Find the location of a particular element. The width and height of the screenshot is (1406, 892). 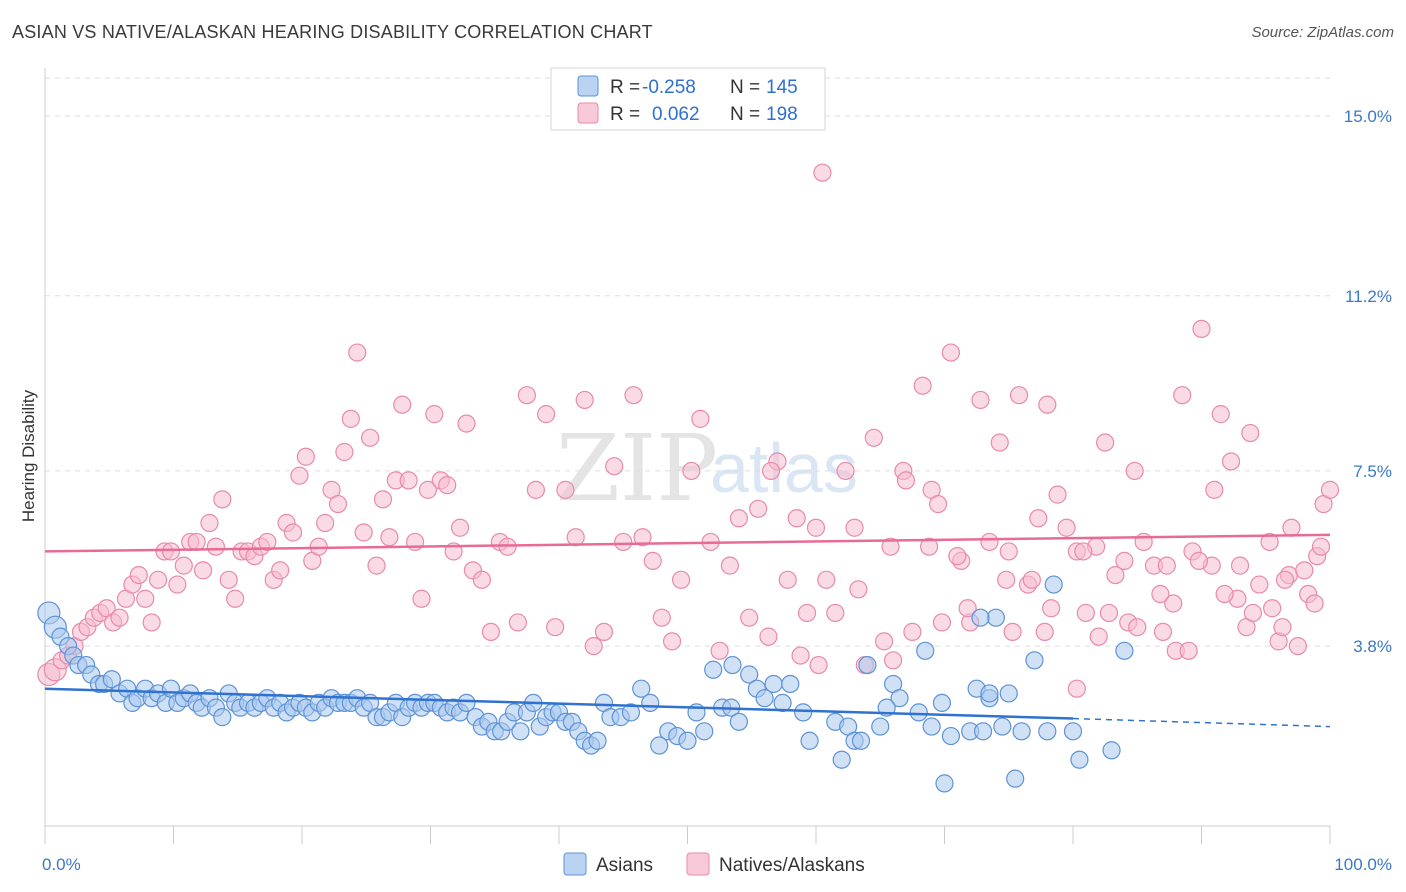

legend-r-value-asians: -0.258 is located at coordinates (669, 87).